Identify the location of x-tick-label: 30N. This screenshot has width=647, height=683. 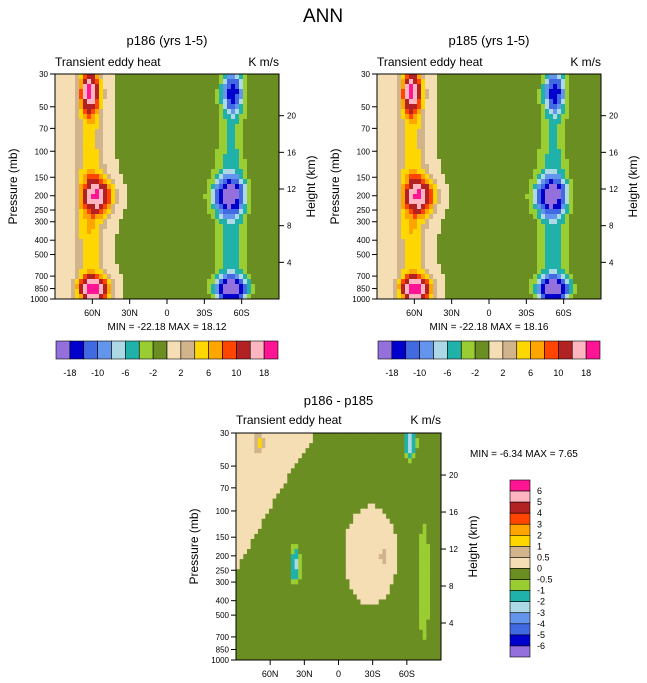
(129, 313).